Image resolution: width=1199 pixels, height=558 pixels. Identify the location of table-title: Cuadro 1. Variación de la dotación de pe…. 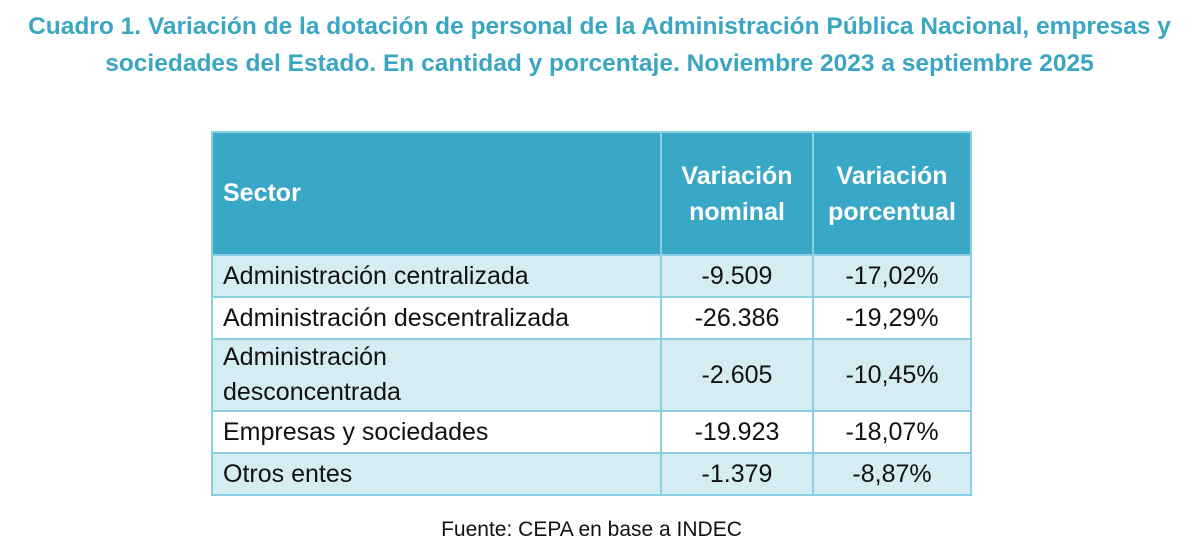
(599, 45).